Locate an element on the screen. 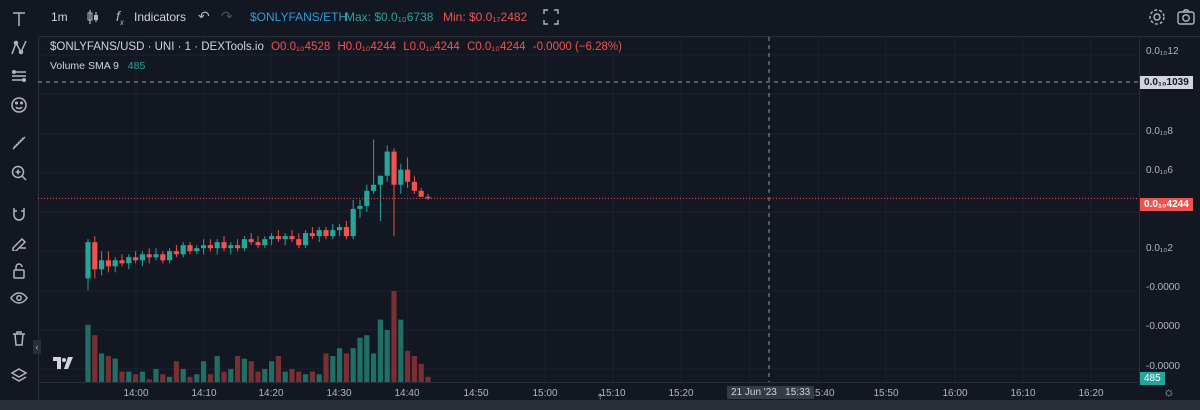  legend-open: O0.0₁₀4528 is located at coordinates (301, 47).